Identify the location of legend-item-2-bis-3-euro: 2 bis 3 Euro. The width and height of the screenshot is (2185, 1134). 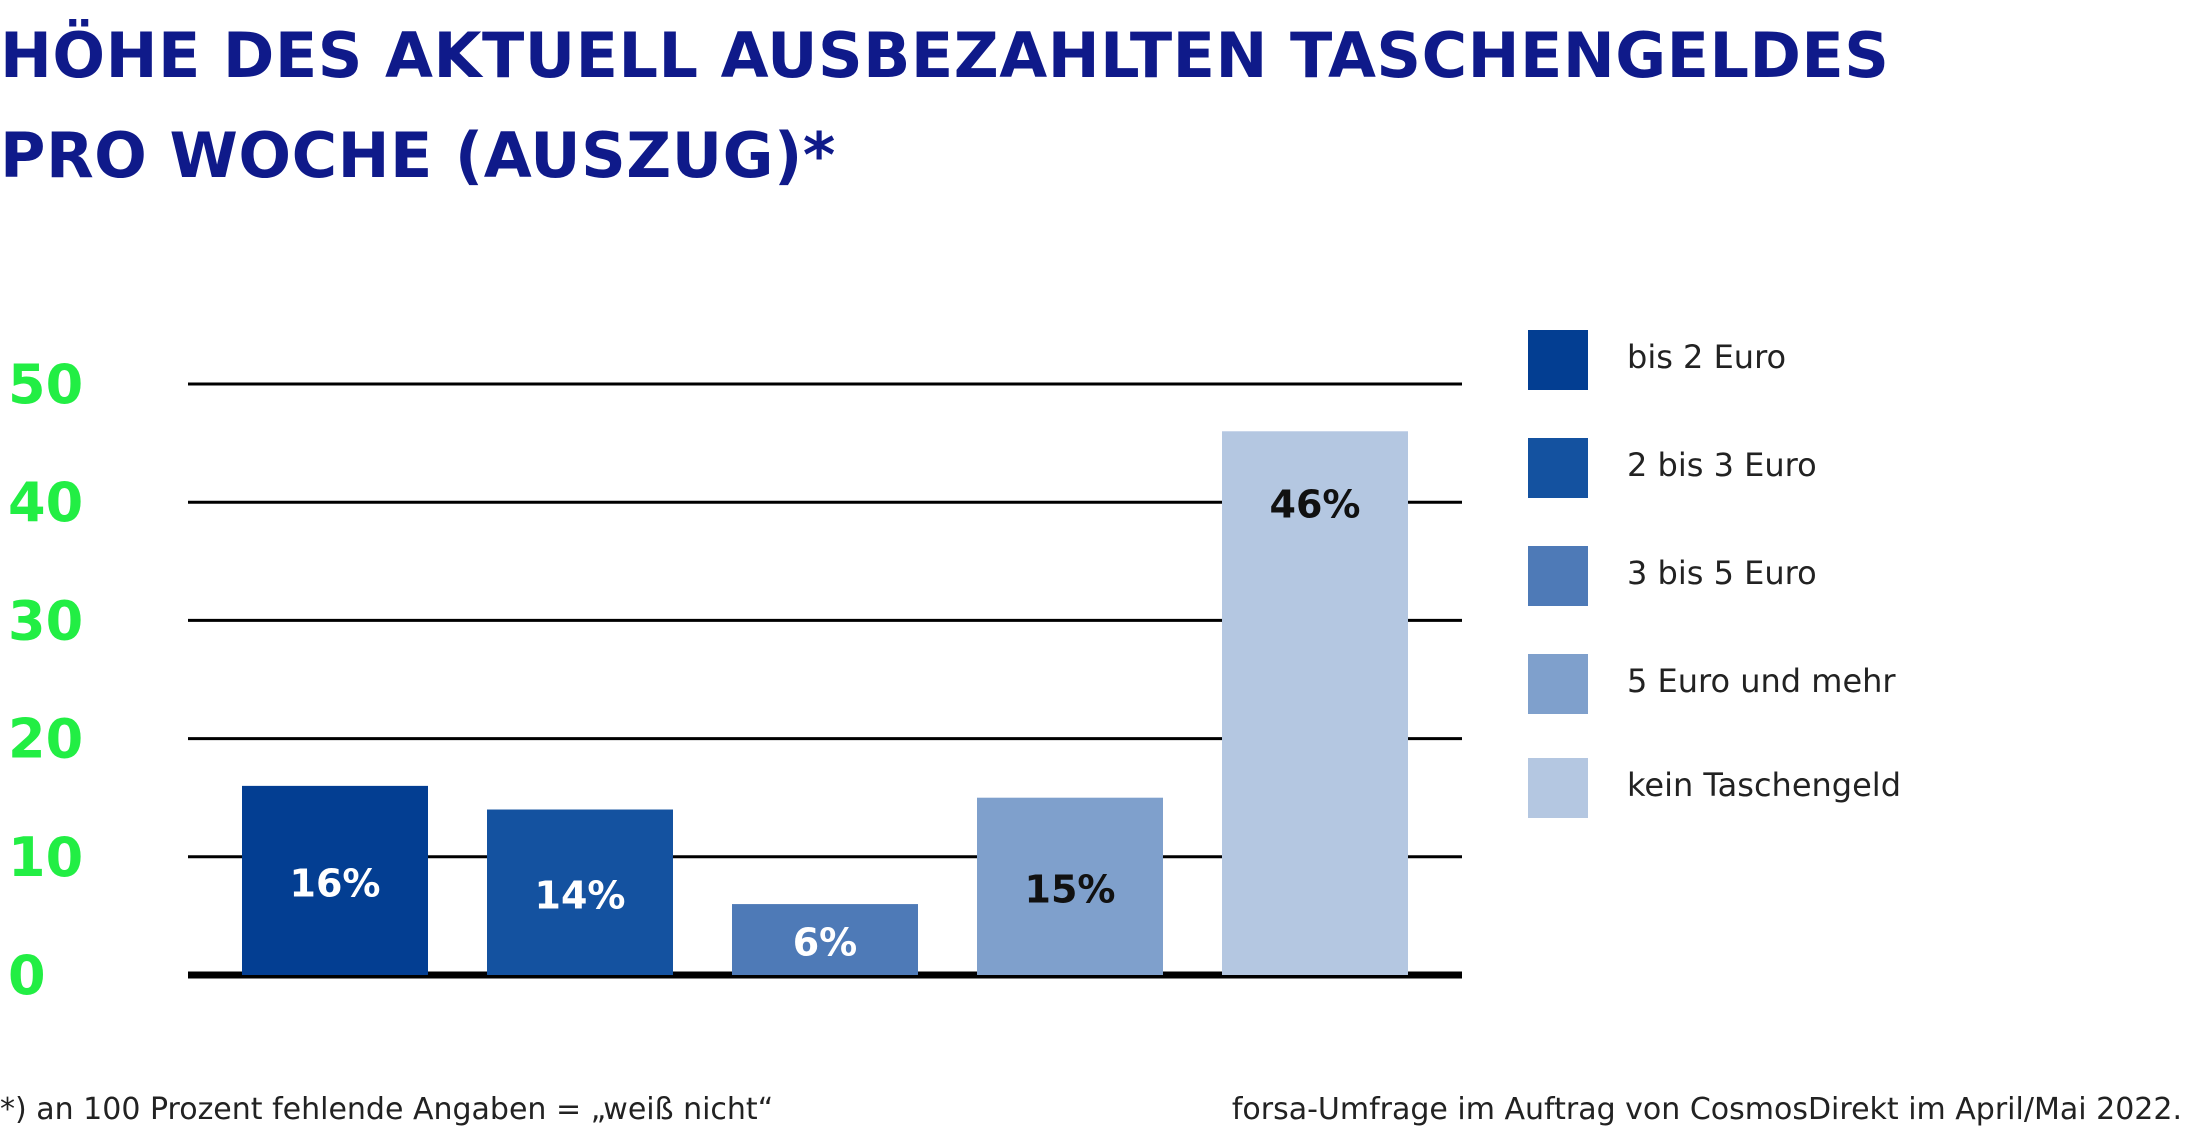
(1788, 468).